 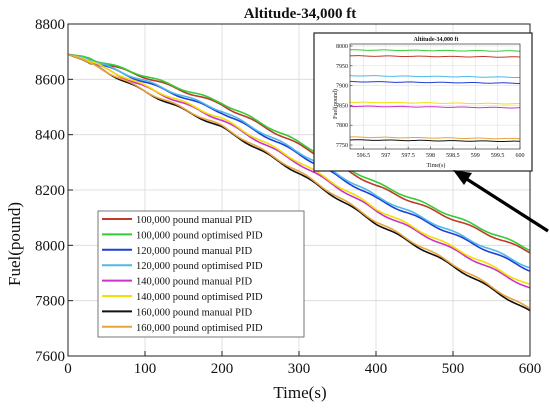 What do you see at coordinates (50, 136) in the screenshot?
I see `y-tick-label: 8400` at bounding box center [50, 136].